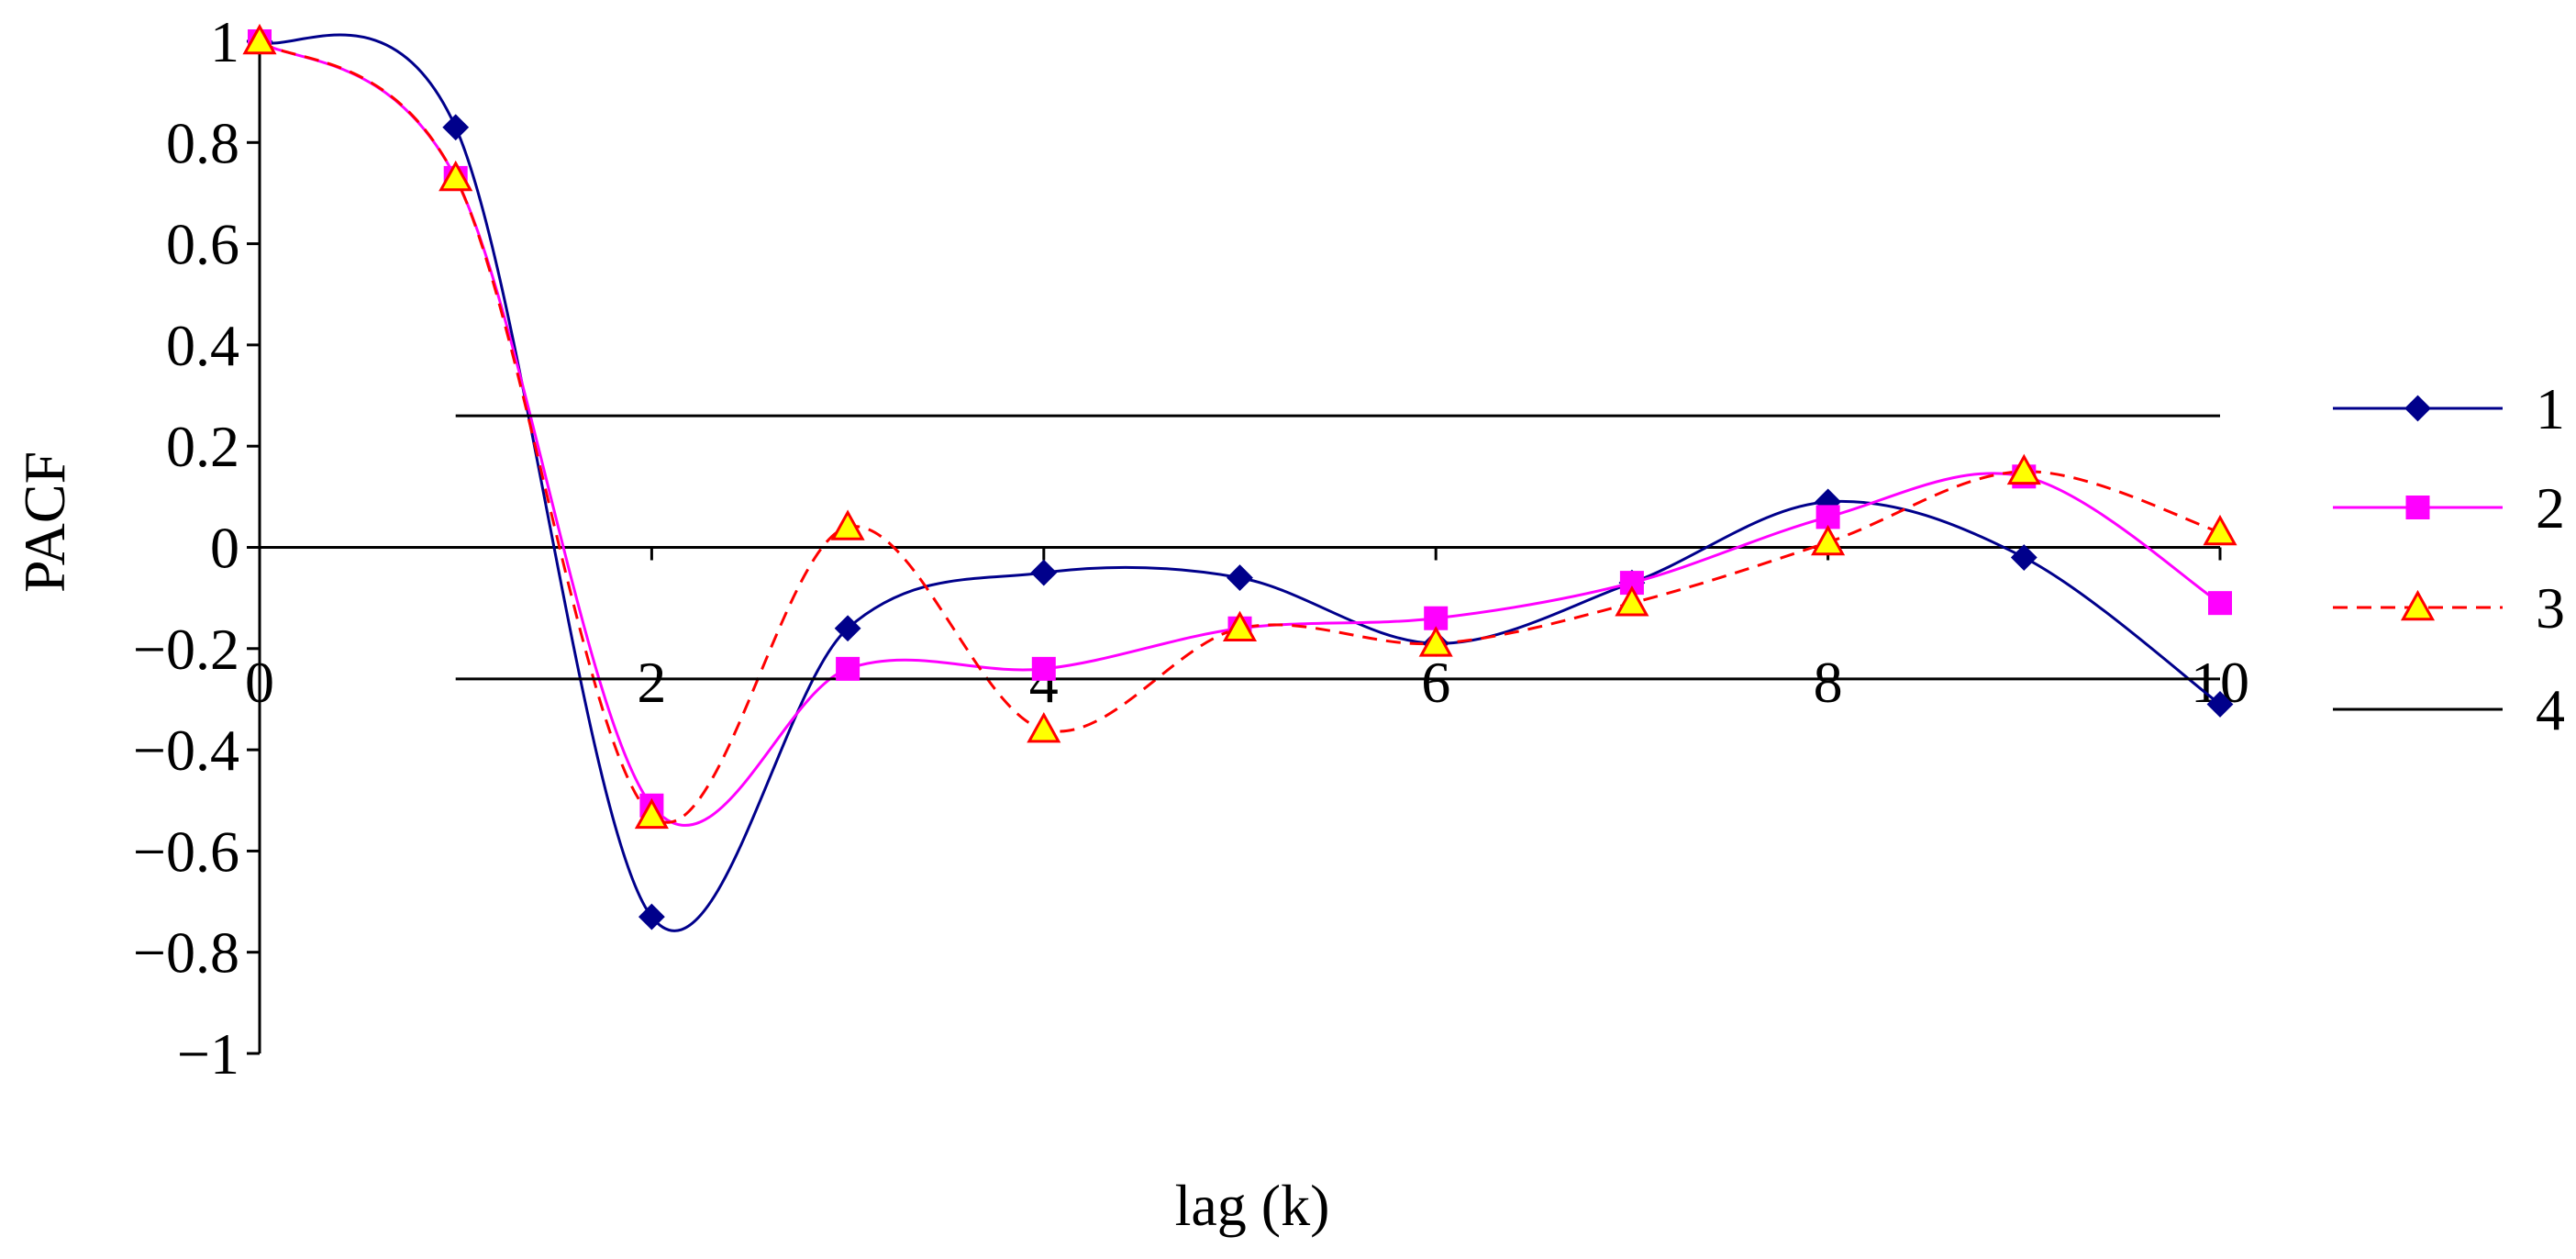  Describe the element at coordinates (2550, 507) in the screenshot. I see `legend-label-2: 2` at that location.